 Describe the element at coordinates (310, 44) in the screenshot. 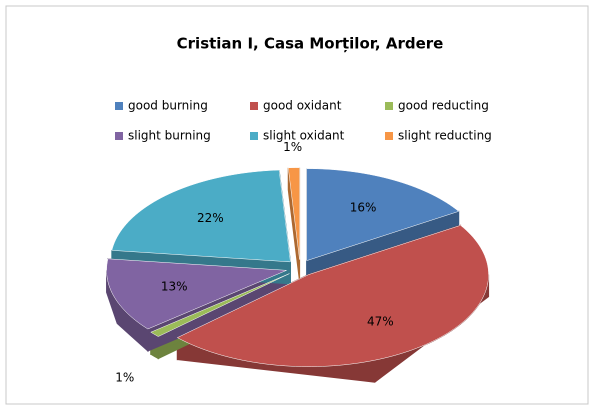

I see `chart-title: Cristian I, Casa Morților, Ardere` at that location.